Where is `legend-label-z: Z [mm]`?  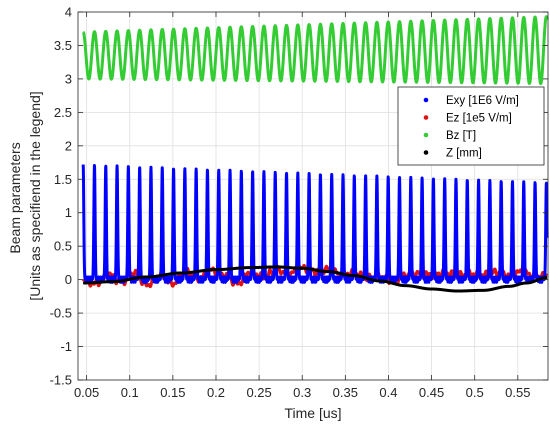
legend-label-z: Z [mm] is located at coordinates (464, 154).